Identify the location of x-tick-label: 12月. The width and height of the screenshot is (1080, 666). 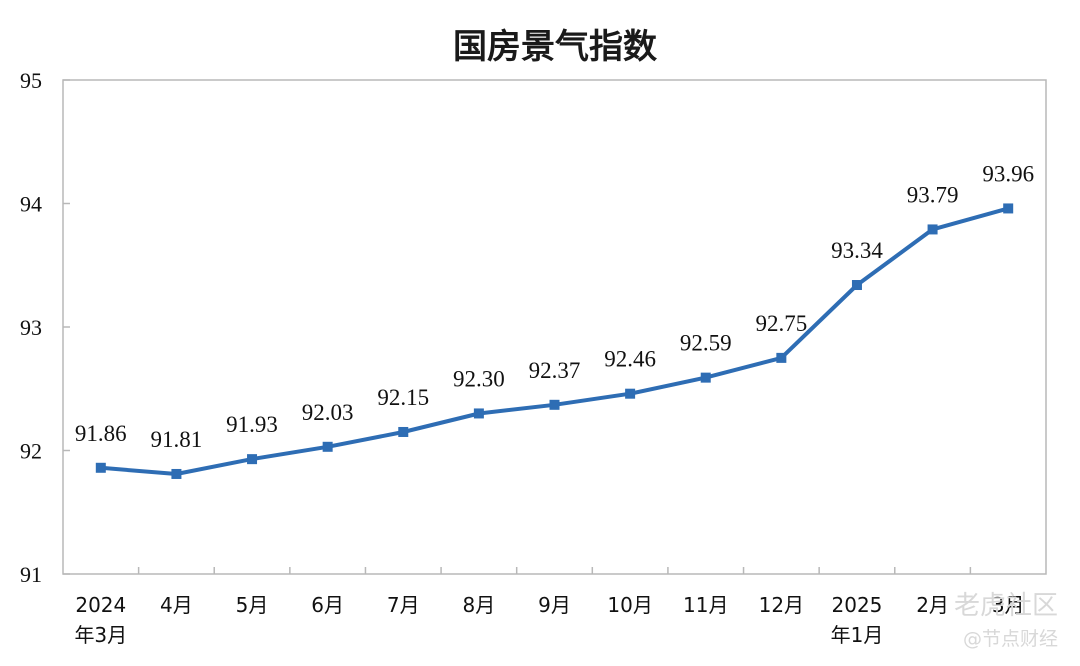
(781, 605).